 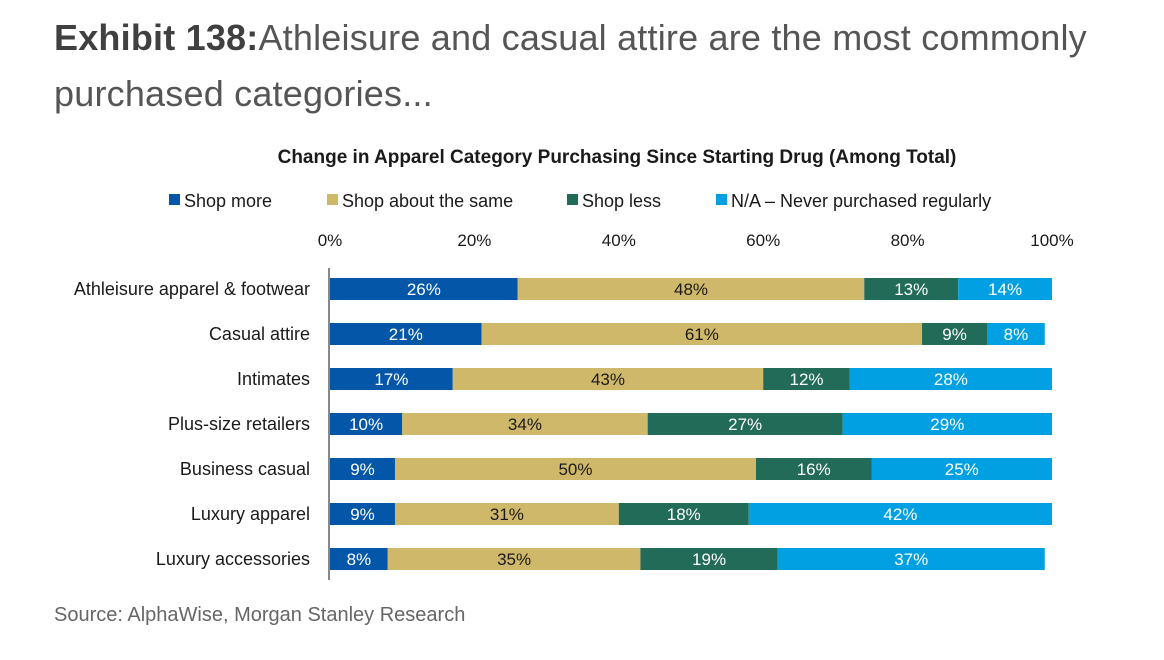 What do you see at coordinates (239, 424) in the screenshot?
I see `category-label: Plus-size retailers` at bounding box center [239, 424].